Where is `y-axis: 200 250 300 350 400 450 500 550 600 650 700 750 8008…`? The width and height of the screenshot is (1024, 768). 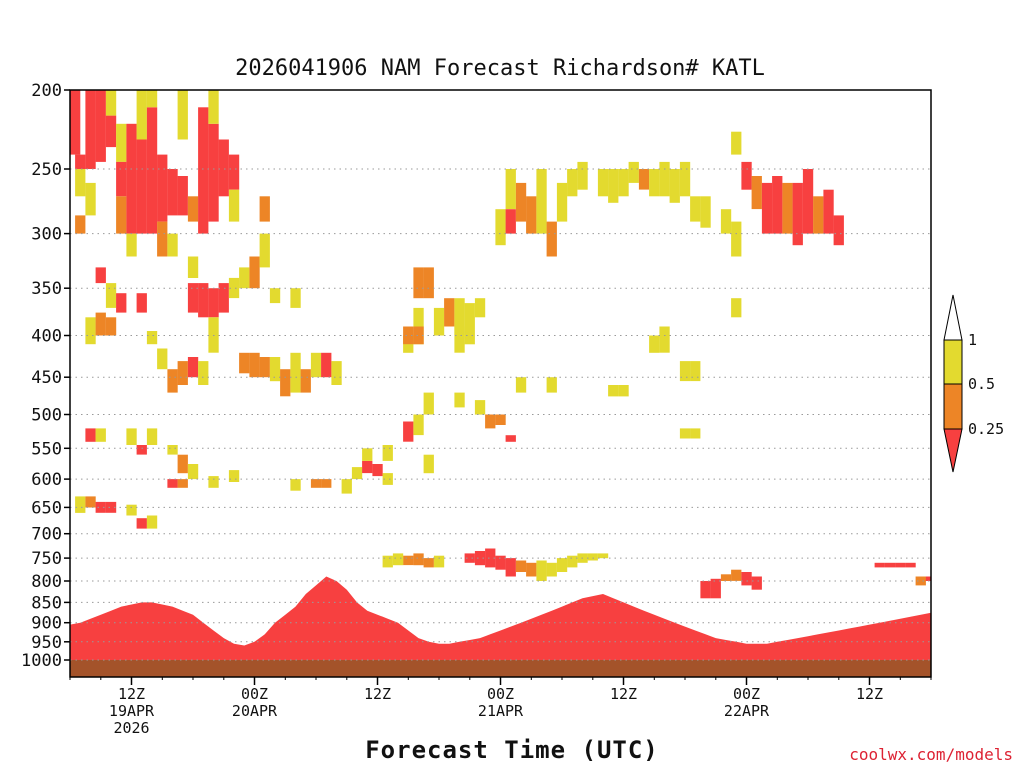 y-axis: 200 250 300 350 400 450 500 550 600 650 700 750 8008… is located at coordinates (45, 376).